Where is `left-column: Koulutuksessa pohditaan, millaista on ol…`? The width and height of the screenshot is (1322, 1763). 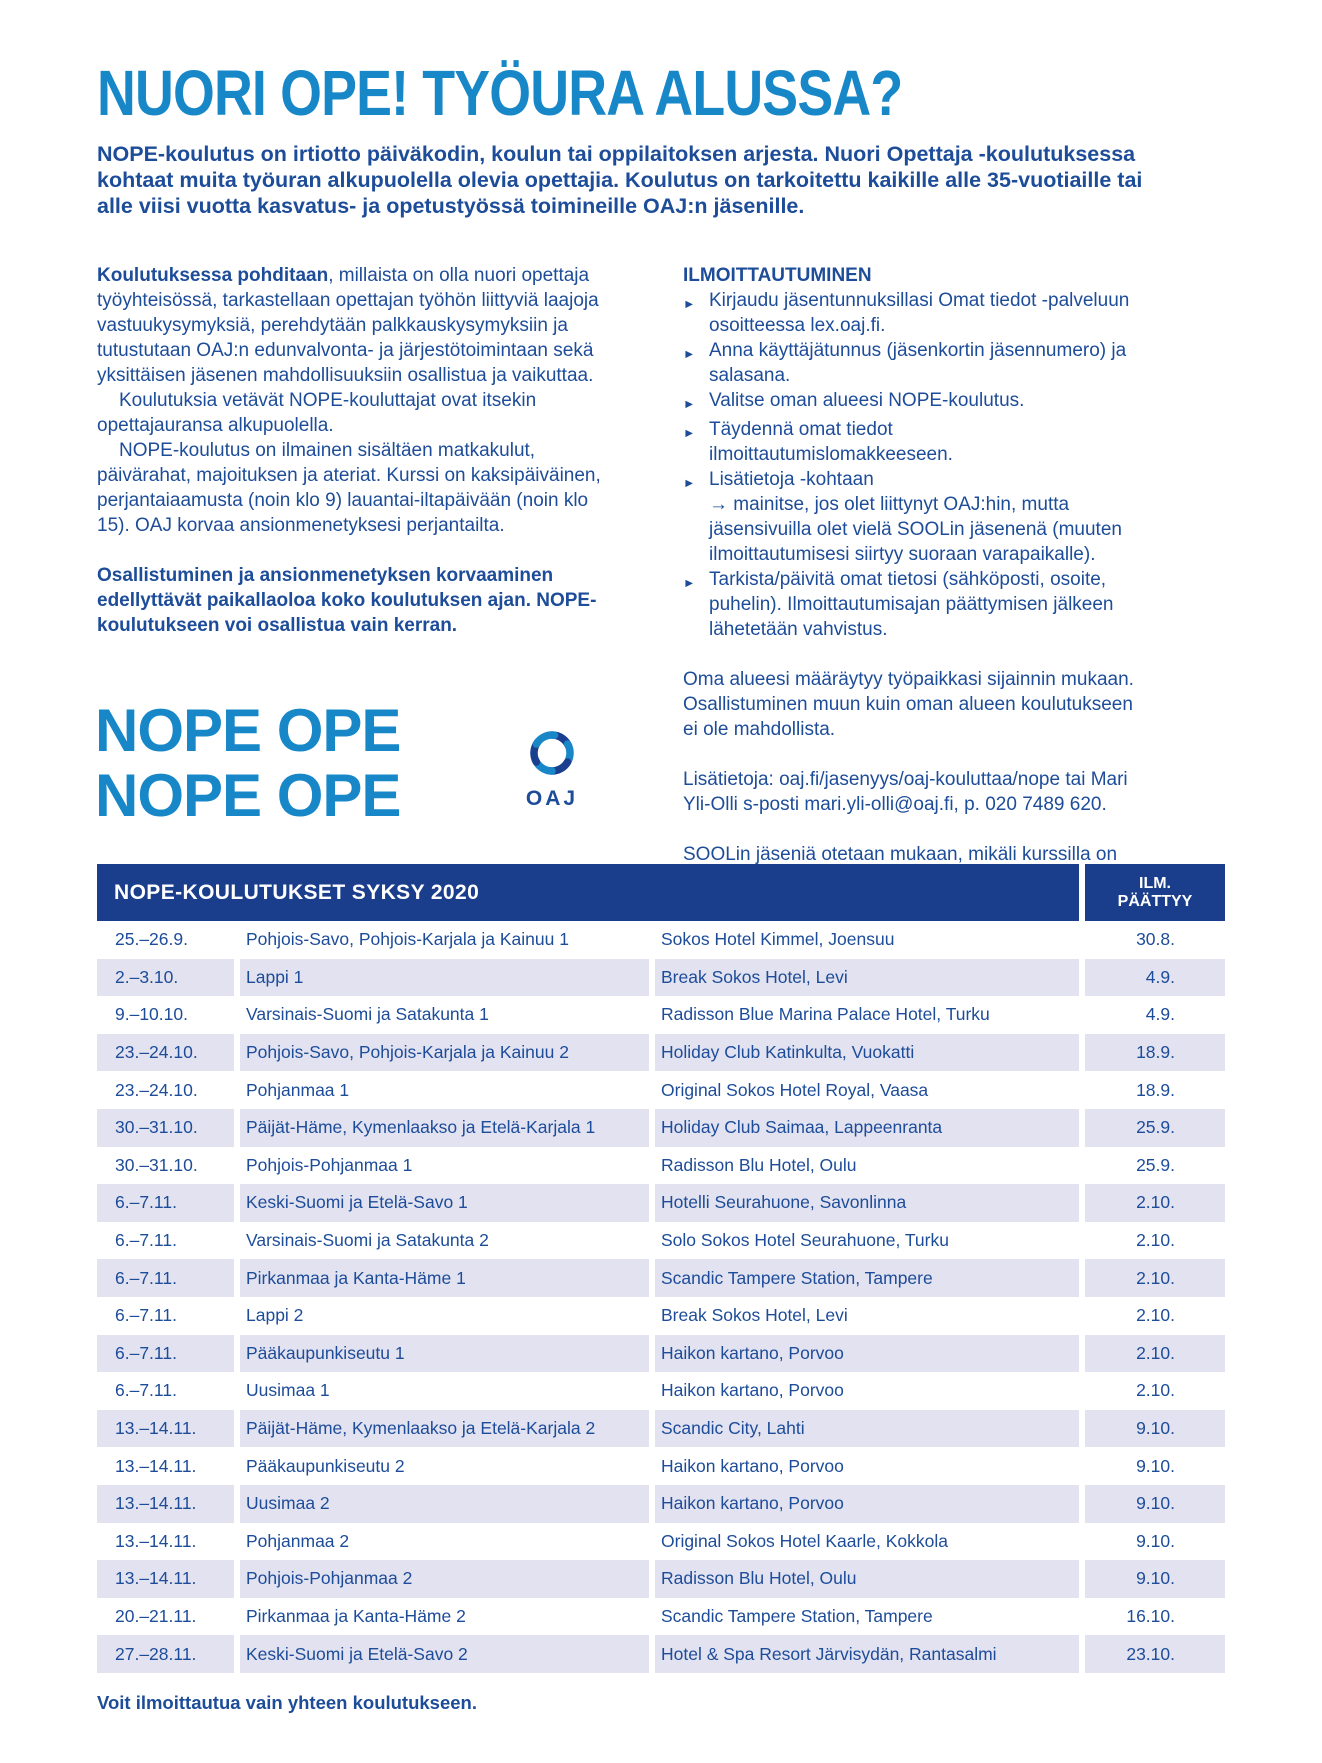
left-column: Koulutuksessa pohditaan, millaista on ol… is located at coordinates (359, 450).